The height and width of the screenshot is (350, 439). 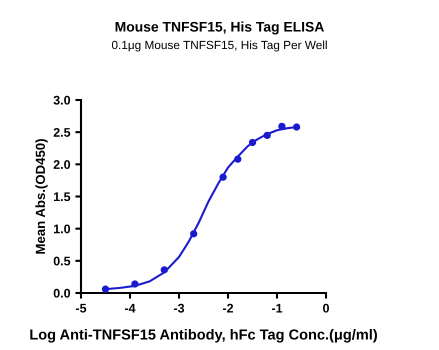 I want to click on y-tick-label: 2.0, so click(x=62, y=164).